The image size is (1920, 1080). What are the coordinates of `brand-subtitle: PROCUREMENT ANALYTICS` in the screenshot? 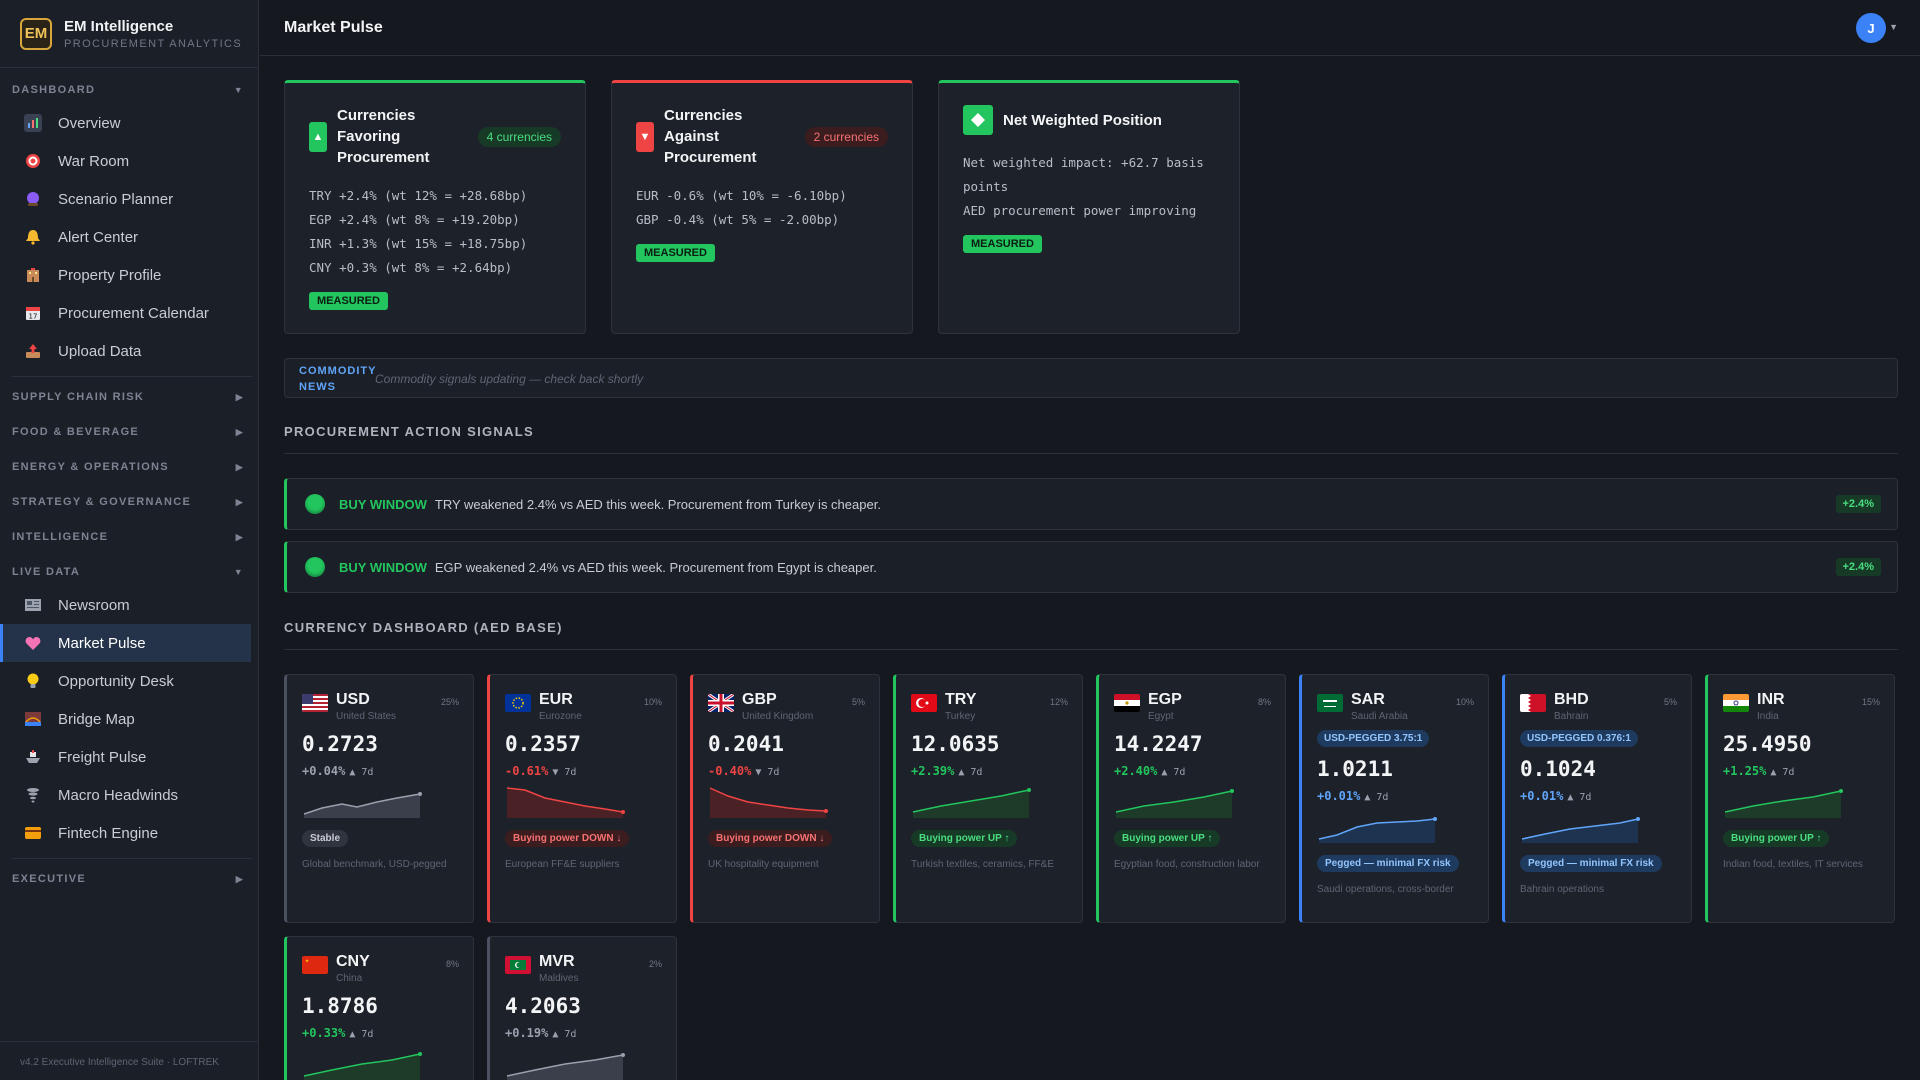 It's located at (153, 43).